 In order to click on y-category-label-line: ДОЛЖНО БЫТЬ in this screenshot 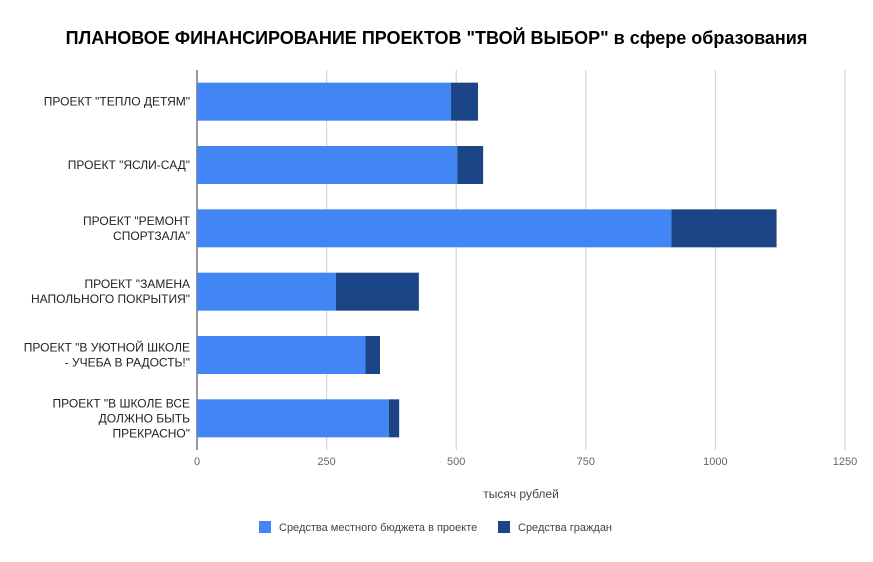, I will do `click(144, 418)`.